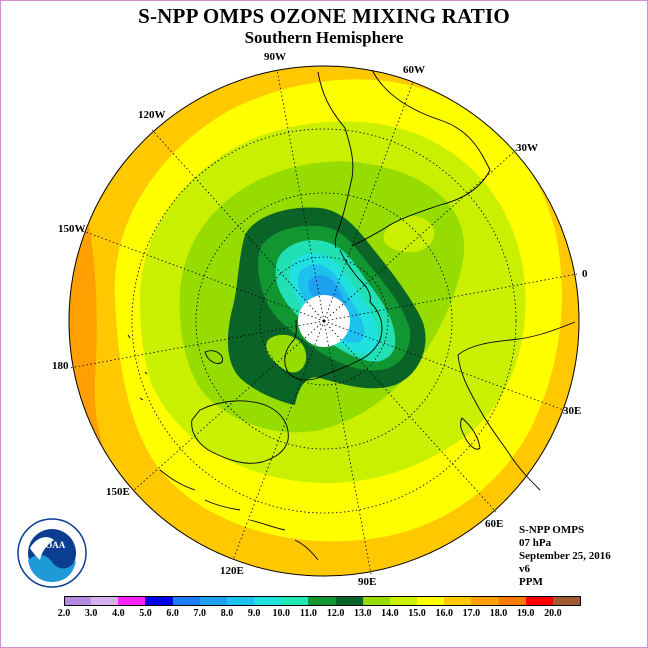 The height and width of the screenshot is (648, 648). What do you see at coordinates (390, 613) in the screenshot?
I see `colorbar-tick-label: 14.0` at bounding box center [390, 613].